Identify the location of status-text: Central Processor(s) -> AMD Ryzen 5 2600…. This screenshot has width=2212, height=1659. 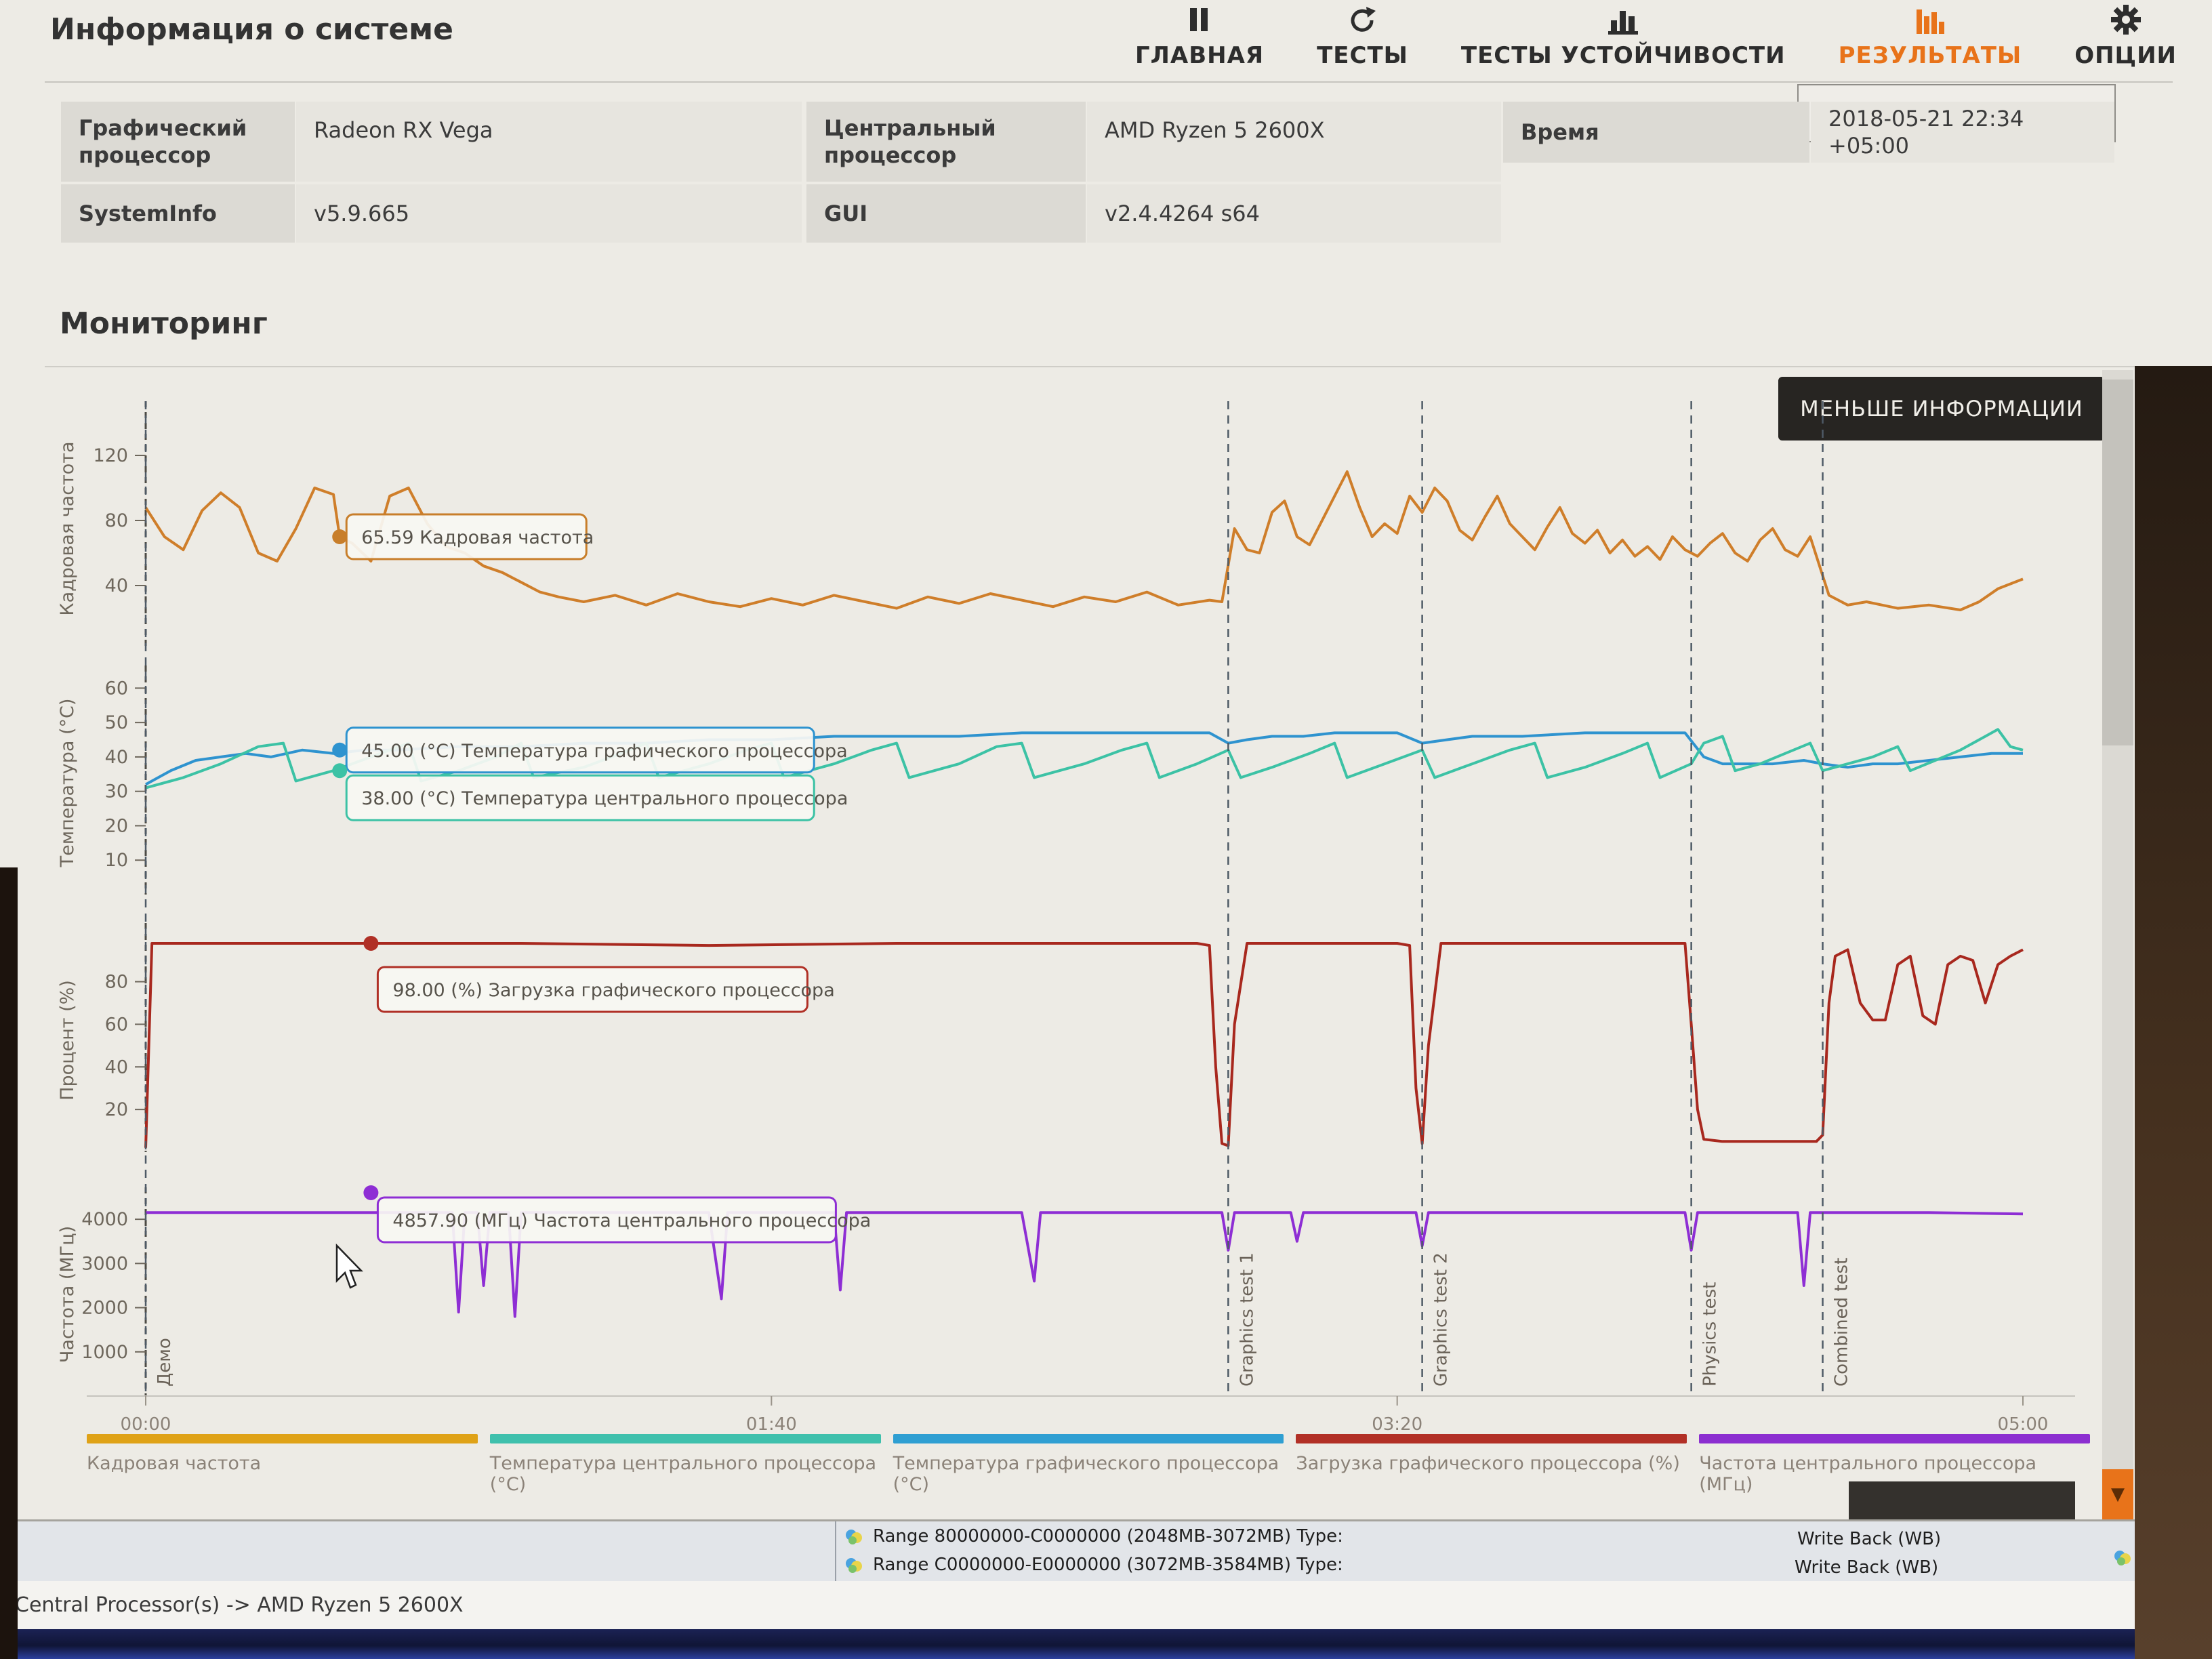
(240, 1605).